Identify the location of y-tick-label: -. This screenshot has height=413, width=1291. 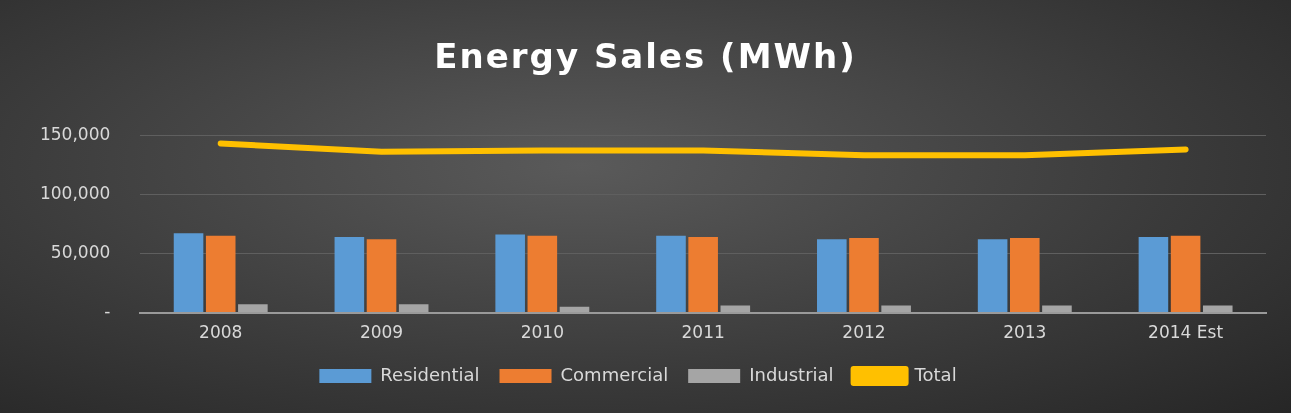
(107, 311).